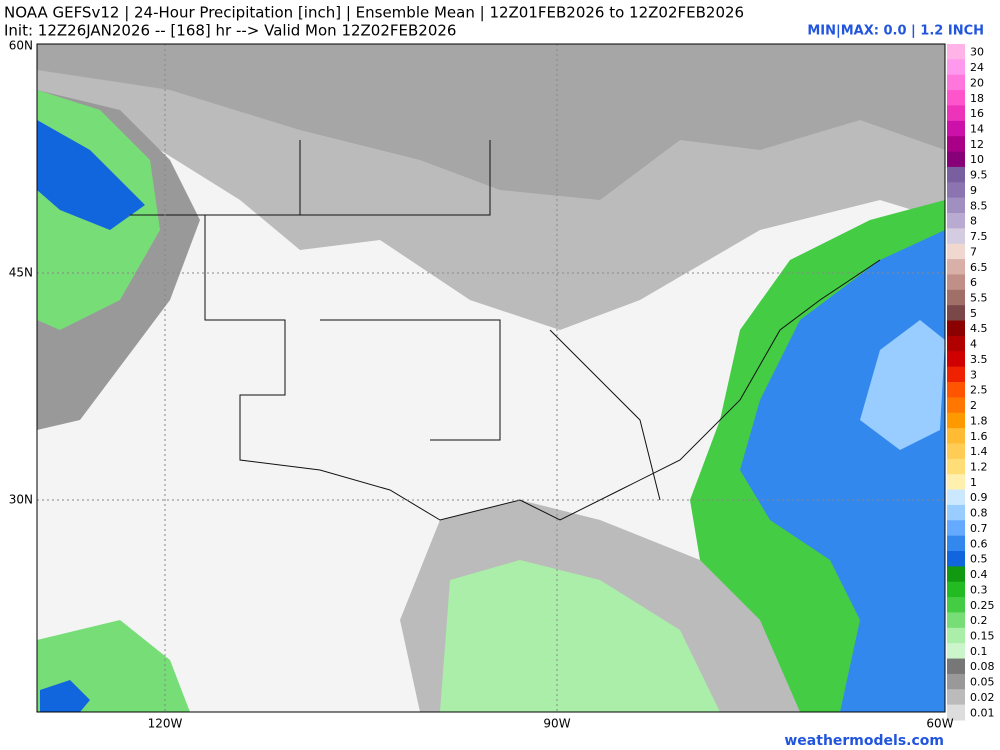 The image size is (1000, 750). What do you see at coordinates (977, 82) in the screenshot?
I see `colorbar-label: 20` at bounding box center [977, 82].